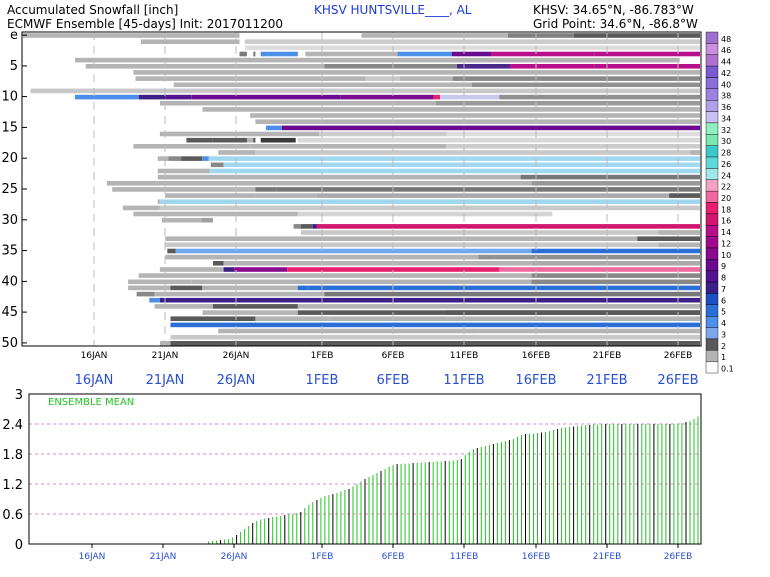 This screenshot has height=577, width=770. What do you see at coordinates (9, 343) in the screenshot?
I see `y-tick-label: 50` at bounding box center [9, 343].